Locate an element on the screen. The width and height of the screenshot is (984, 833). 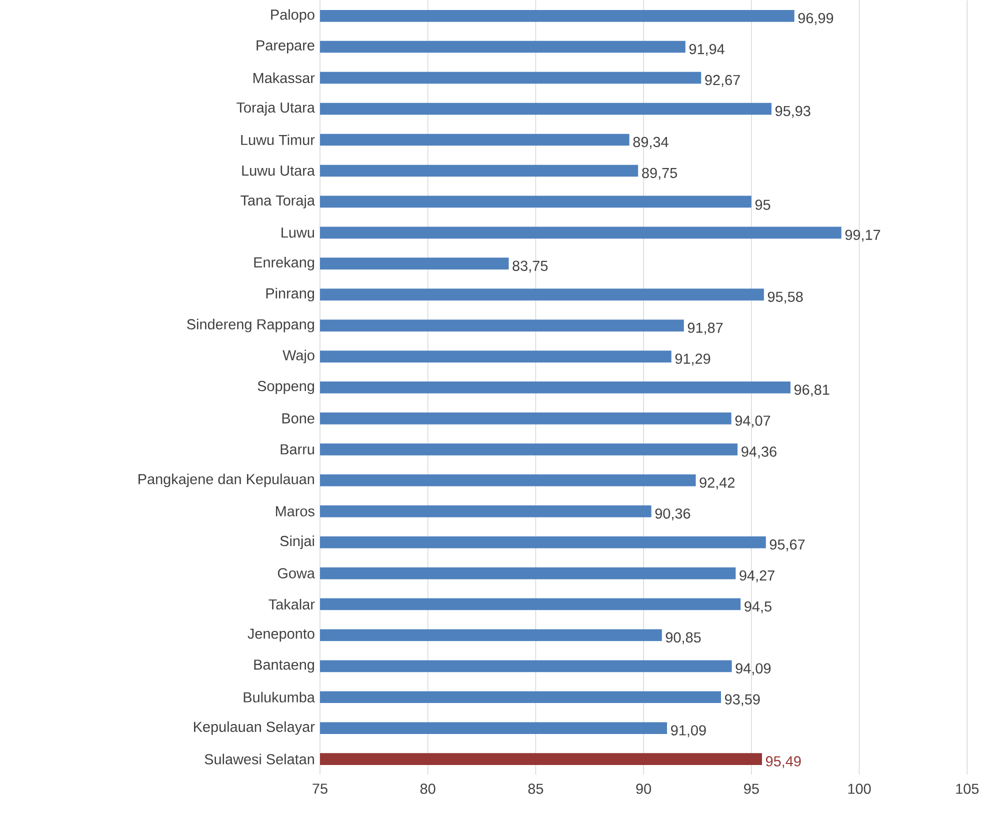
y-tick-label: Sulawesi Selatan is located at coordinates (259, 759).